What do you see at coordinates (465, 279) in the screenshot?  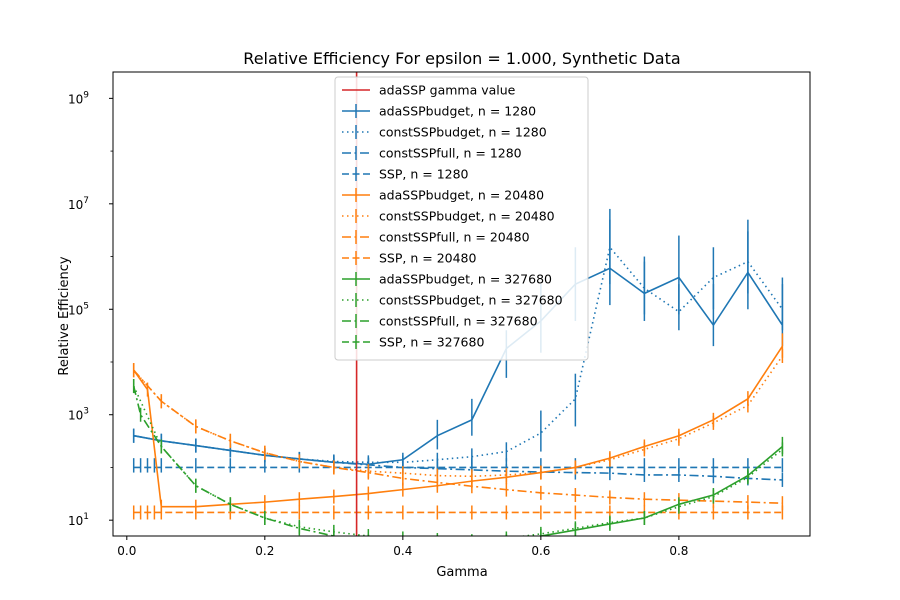 I see `legend-label: adaSSPbudget, n = 327680` at bounding box center [465, 279].